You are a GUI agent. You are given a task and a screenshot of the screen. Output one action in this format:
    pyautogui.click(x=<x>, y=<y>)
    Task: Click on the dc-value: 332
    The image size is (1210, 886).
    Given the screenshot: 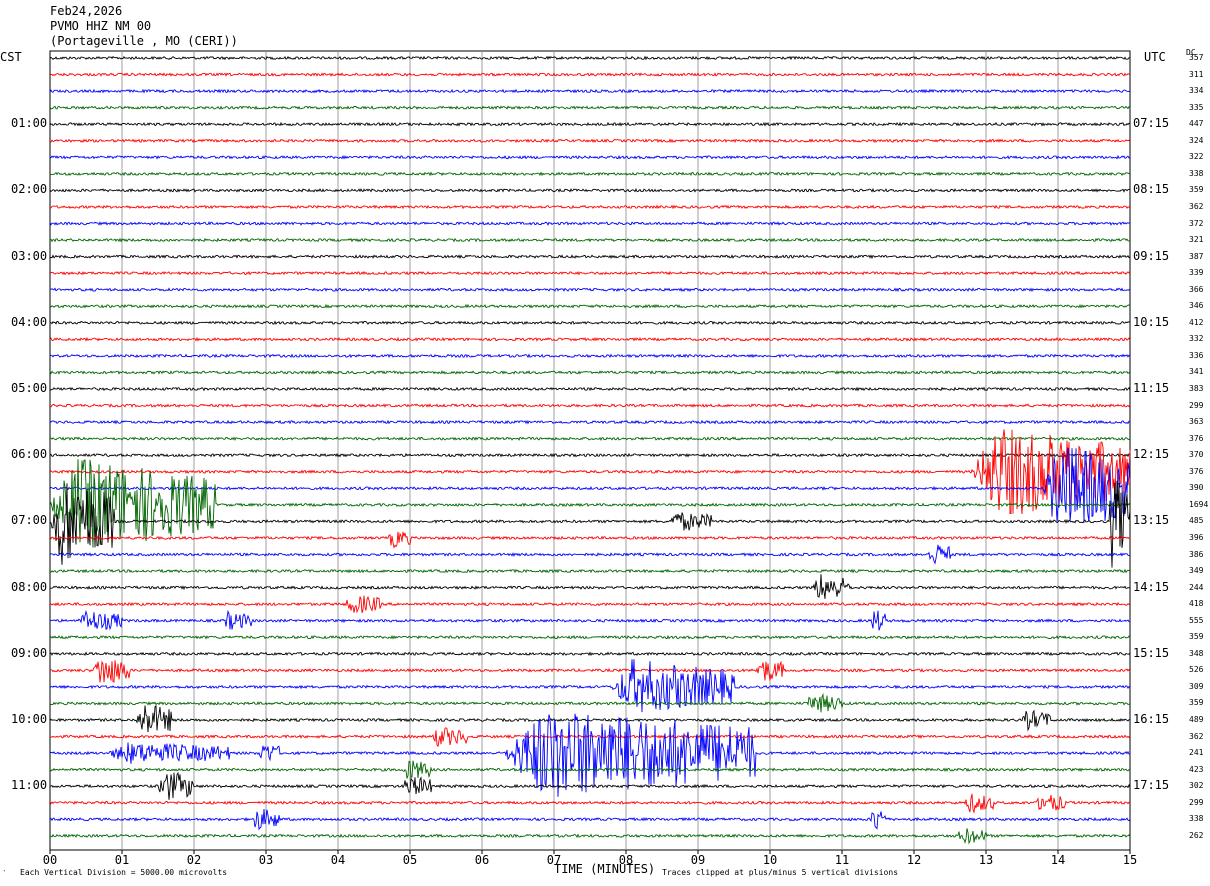 What is the action you would take?
    pyautogui.click(x=1196, y=339)
    